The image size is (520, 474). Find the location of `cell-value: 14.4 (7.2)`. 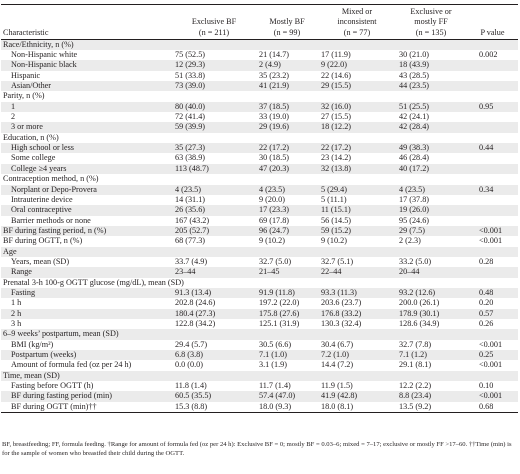

cell-value: 14.4 (7.2) is located at coordinates (337, 365).